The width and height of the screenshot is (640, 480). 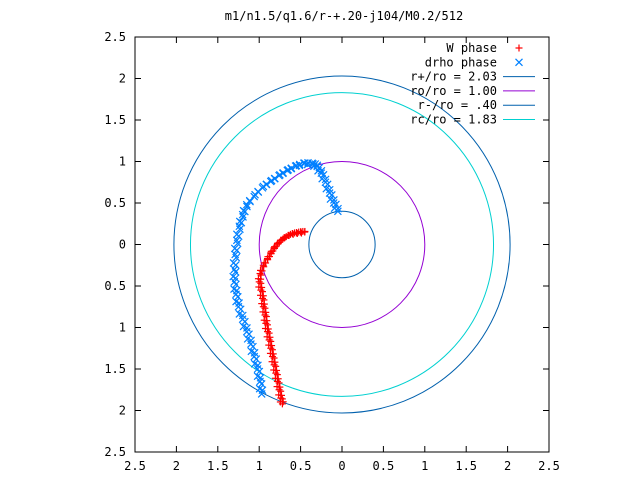 I want to click on y-tick-label: 1, so click(x=122, y=162).